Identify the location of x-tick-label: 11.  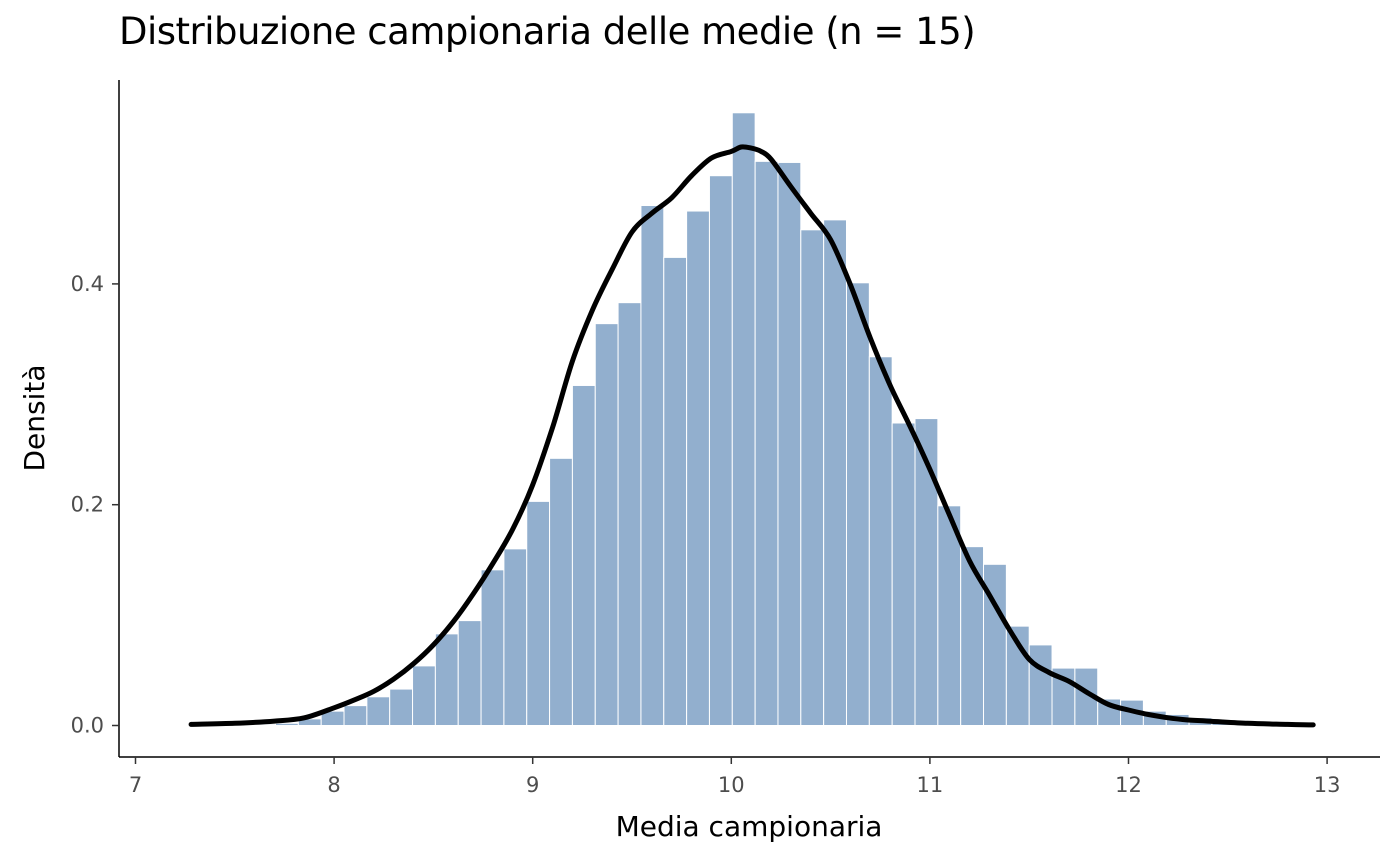
(930, 785).